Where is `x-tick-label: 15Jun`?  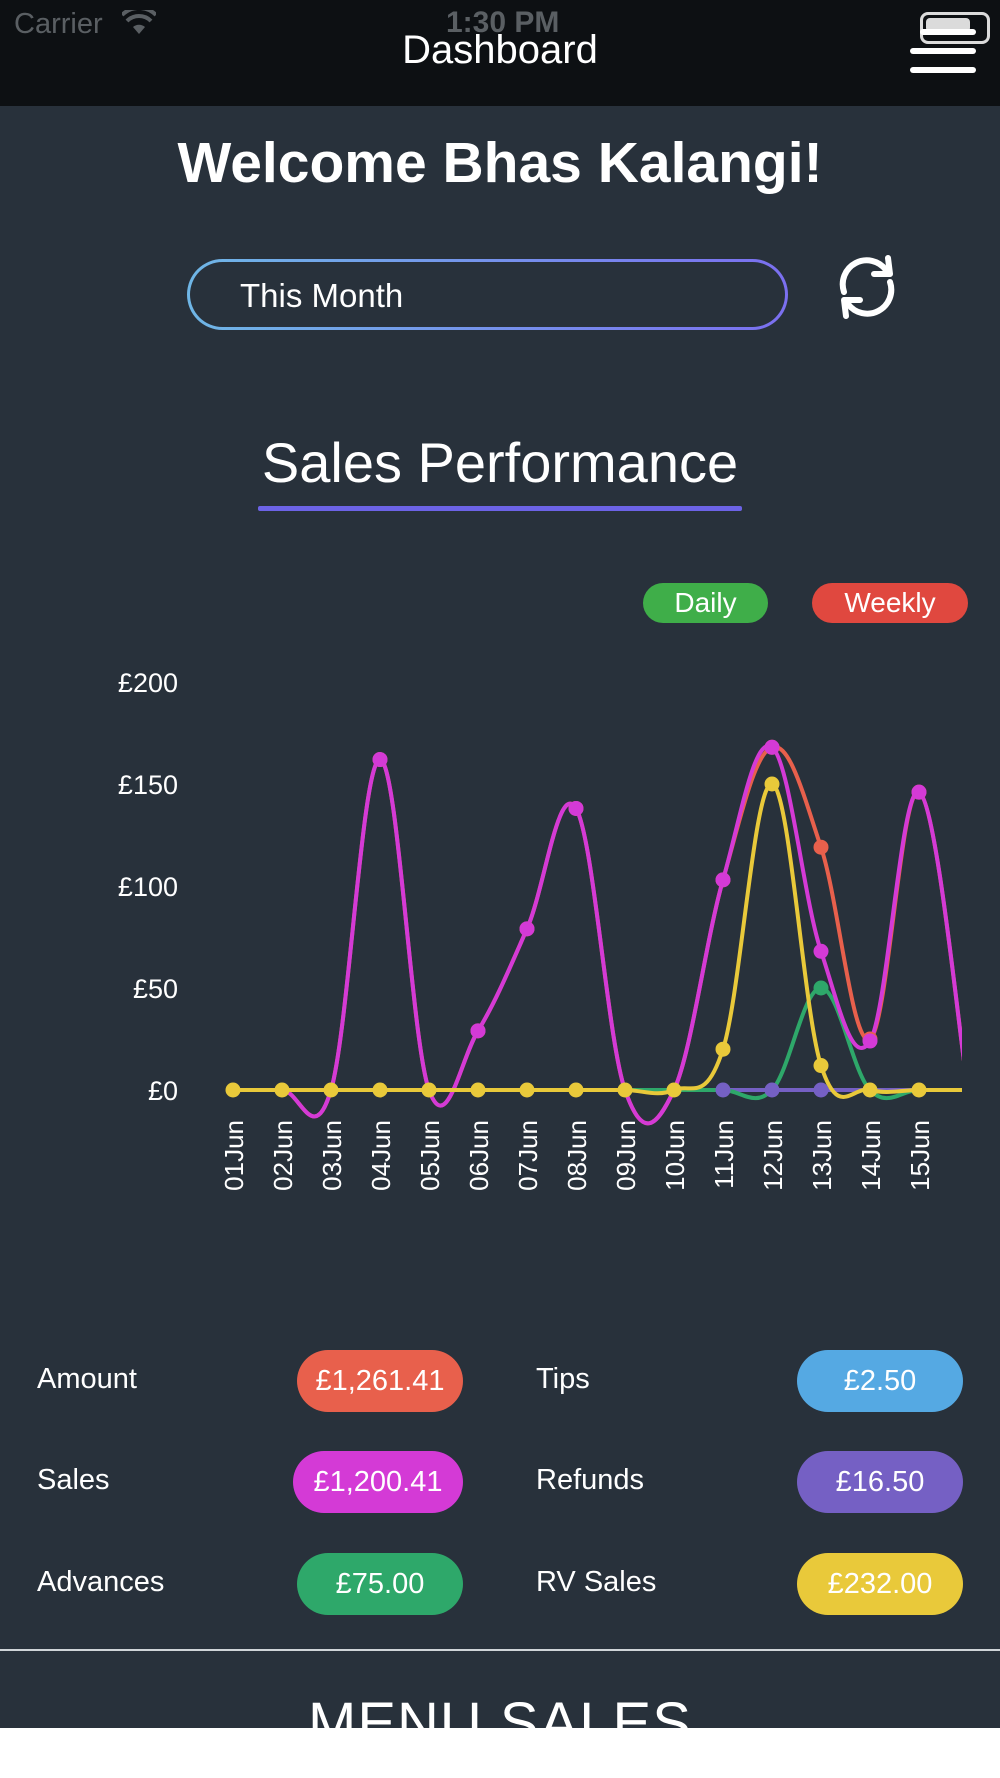
x-tick-label: 15Jun is located at coordinates (920, 1155).